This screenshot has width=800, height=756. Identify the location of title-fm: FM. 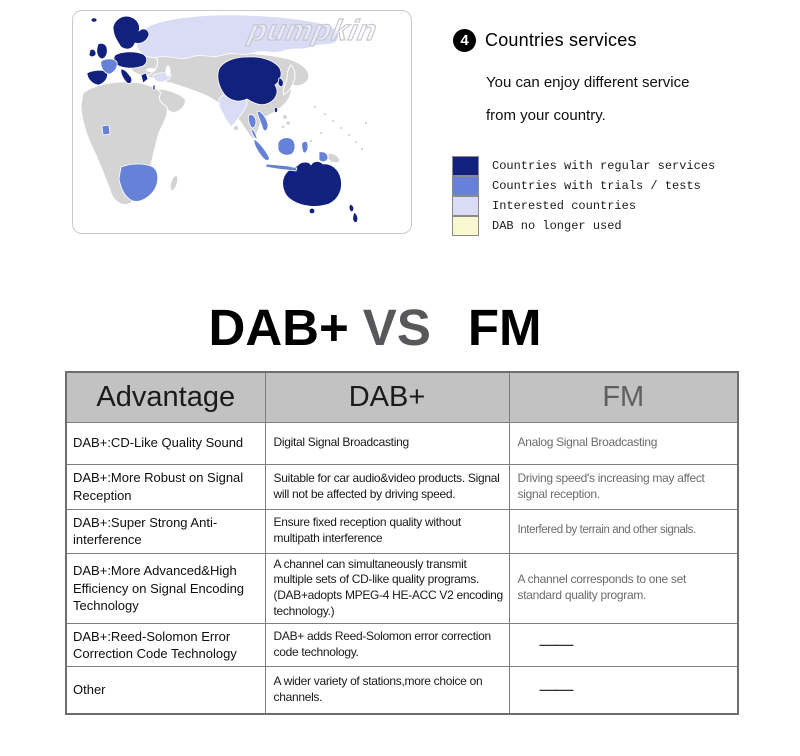
(504, 327).